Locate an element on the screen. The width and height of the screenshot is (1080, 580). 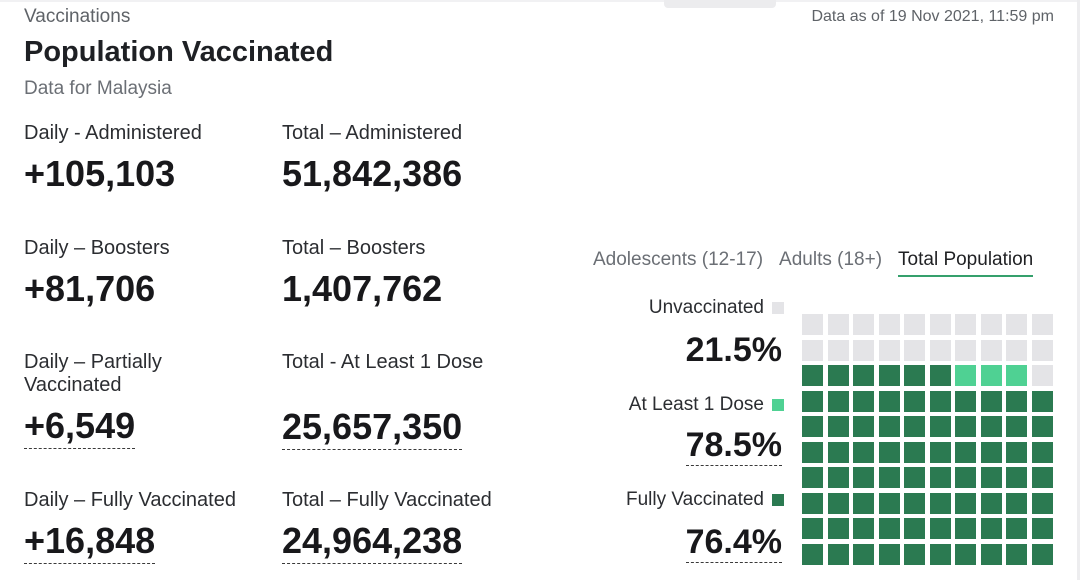
stat-value: +16,848 is located at coordinates (90, 542).